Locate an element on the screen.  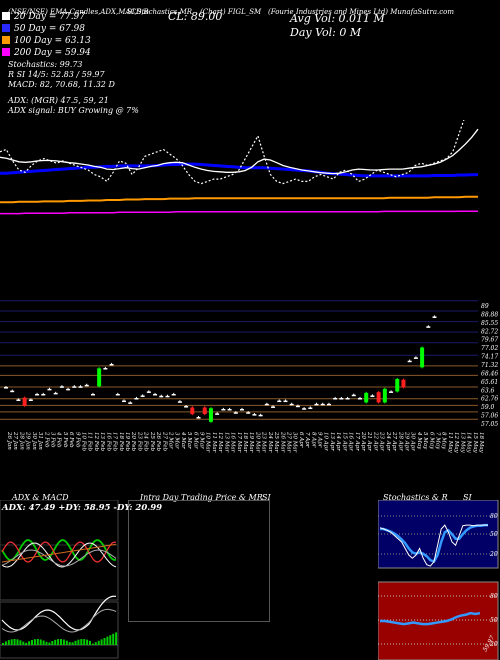
date-tick-label: 26 Jan is located at coordinates (9, 440).